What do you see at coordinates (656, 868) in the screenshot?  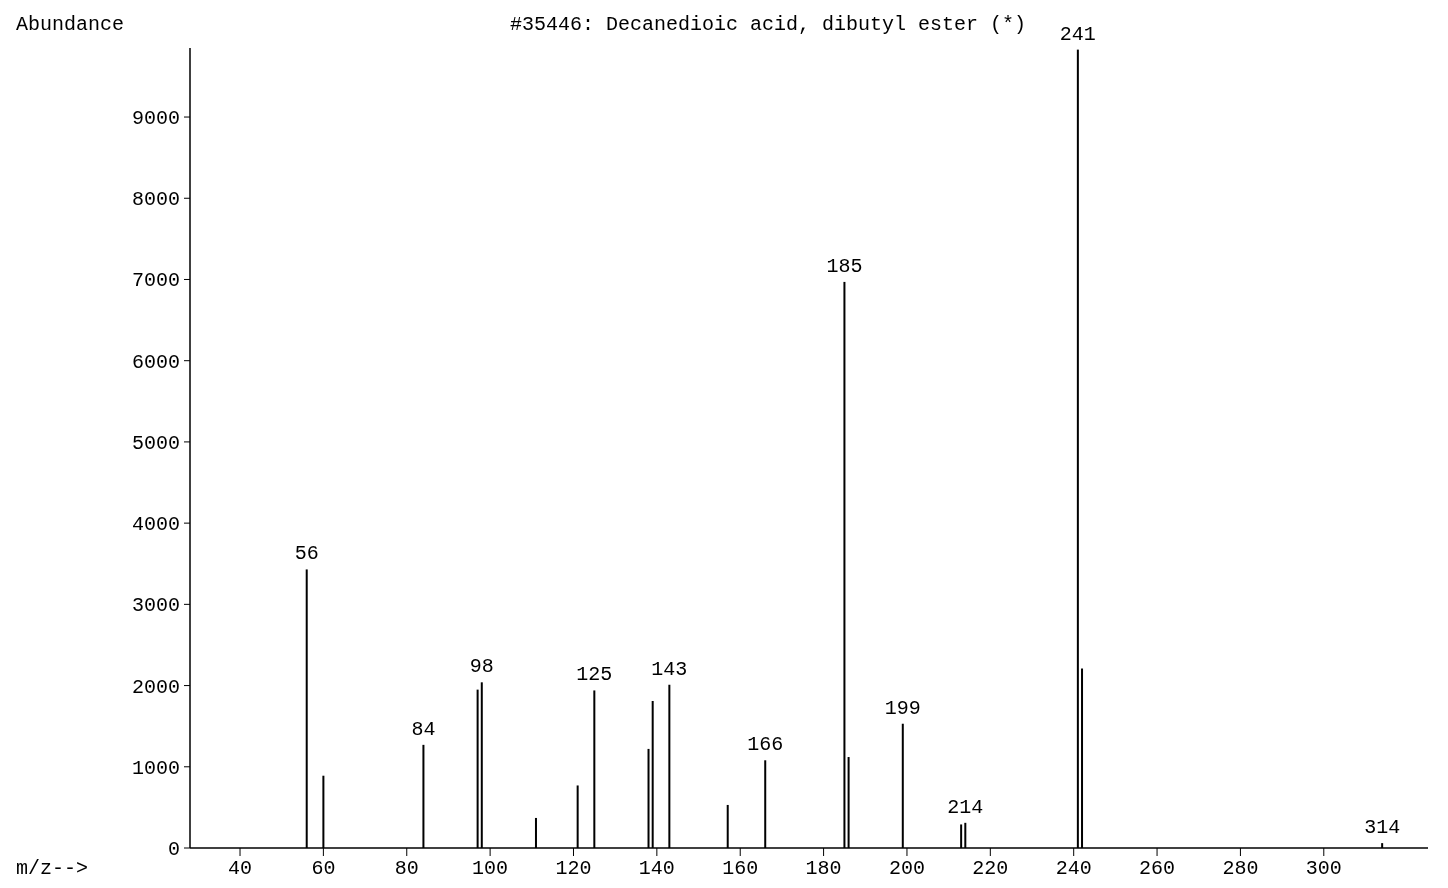 I see `x-tick-label: 140` at bounding box center [656, 868].